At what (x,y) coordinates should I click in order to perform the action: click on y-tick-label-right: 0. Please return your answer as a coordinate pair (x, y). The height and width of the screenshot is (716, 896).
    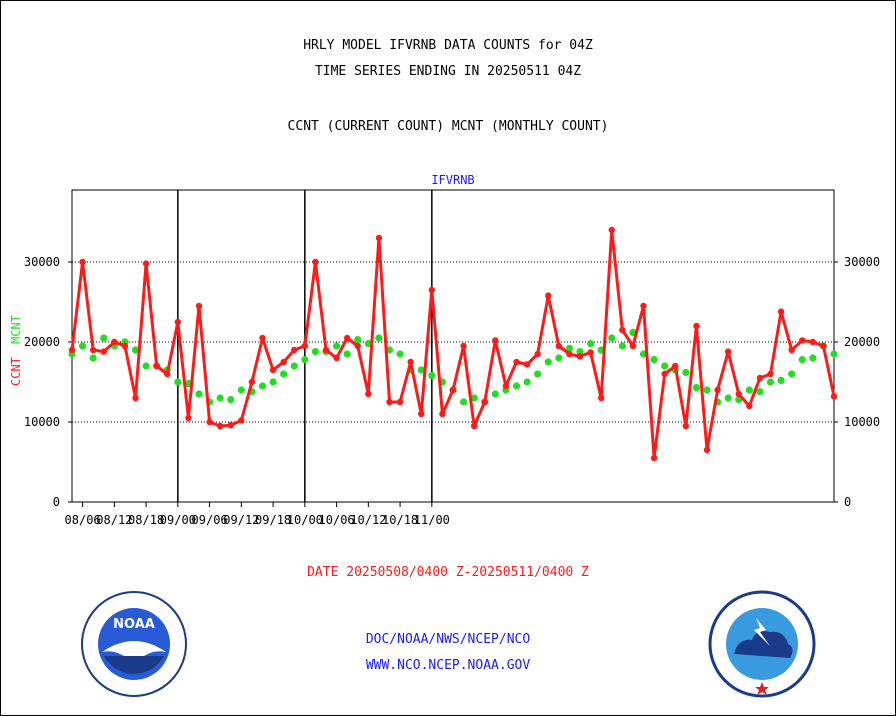
    Looking at the image, I should click on (847, 502).